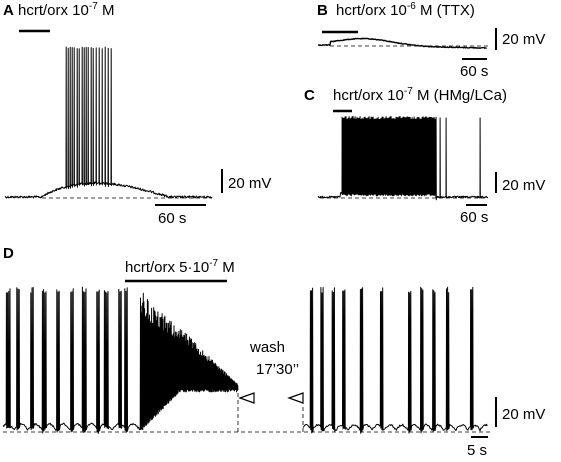  What do you see at coordinates (474, 71) in the screenshot?
I see `panel-b-time-scale-label: 60 s` at bounding box center [474, 71].